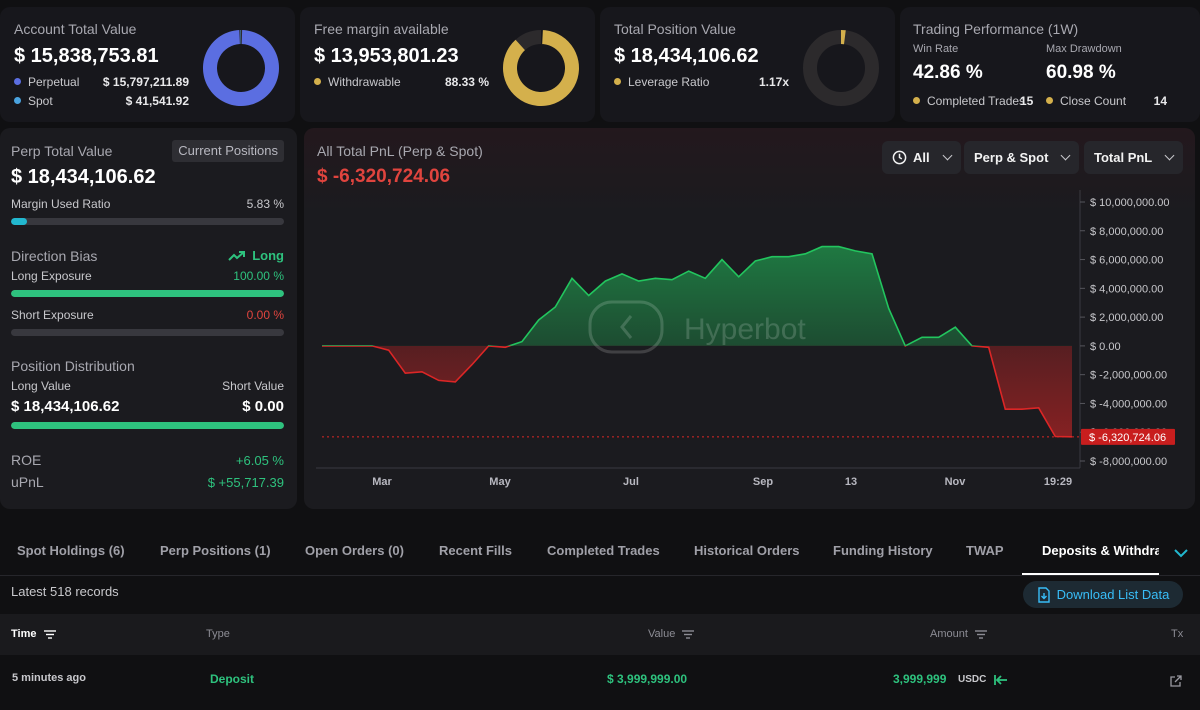 Image resolution: width=1200 pixels, height=710 pixels. Describe the element at coordinates (686, 56) in the screenshot. I see `total-position-value: $ 18,434,106.62` at that location.